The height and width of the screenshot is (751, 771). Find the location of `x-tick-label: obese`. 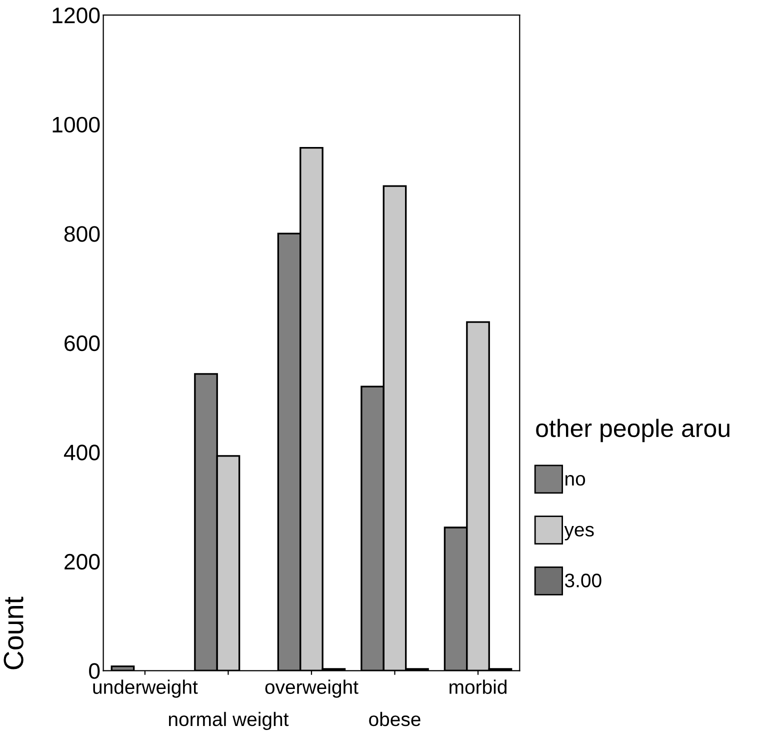

x-tick-label: obese is located at coordinates (394, 719).